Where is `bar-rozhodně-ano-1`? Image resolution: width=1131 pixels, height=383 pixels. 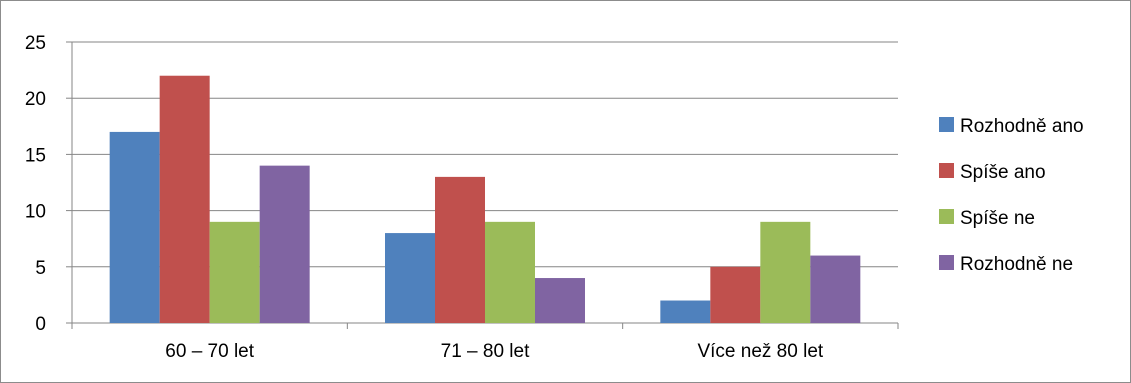
bar-rozhodně-ano-1 is located at coordinates (410, 278).